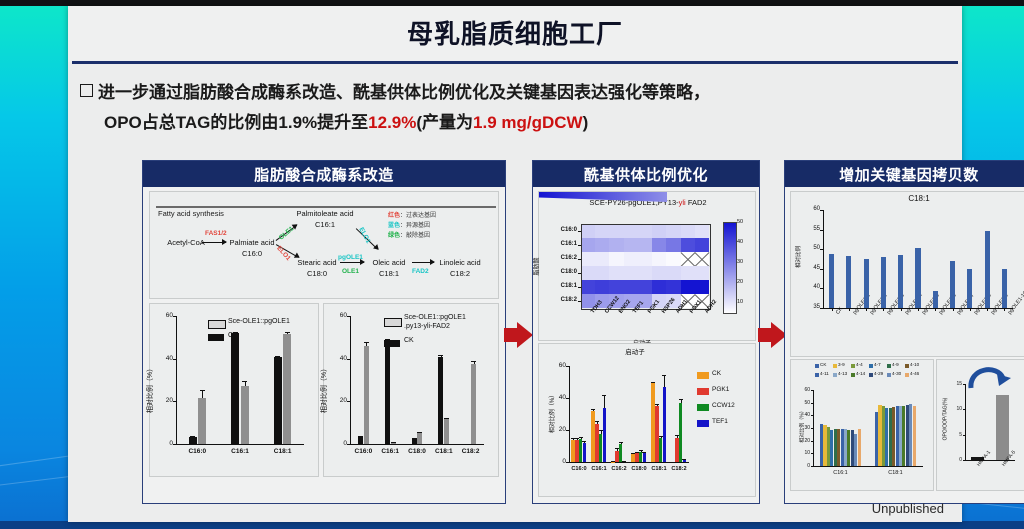 This screenshot has height=529, width=1024. I want to click on legend-label: 4-10, so click(915, 364).